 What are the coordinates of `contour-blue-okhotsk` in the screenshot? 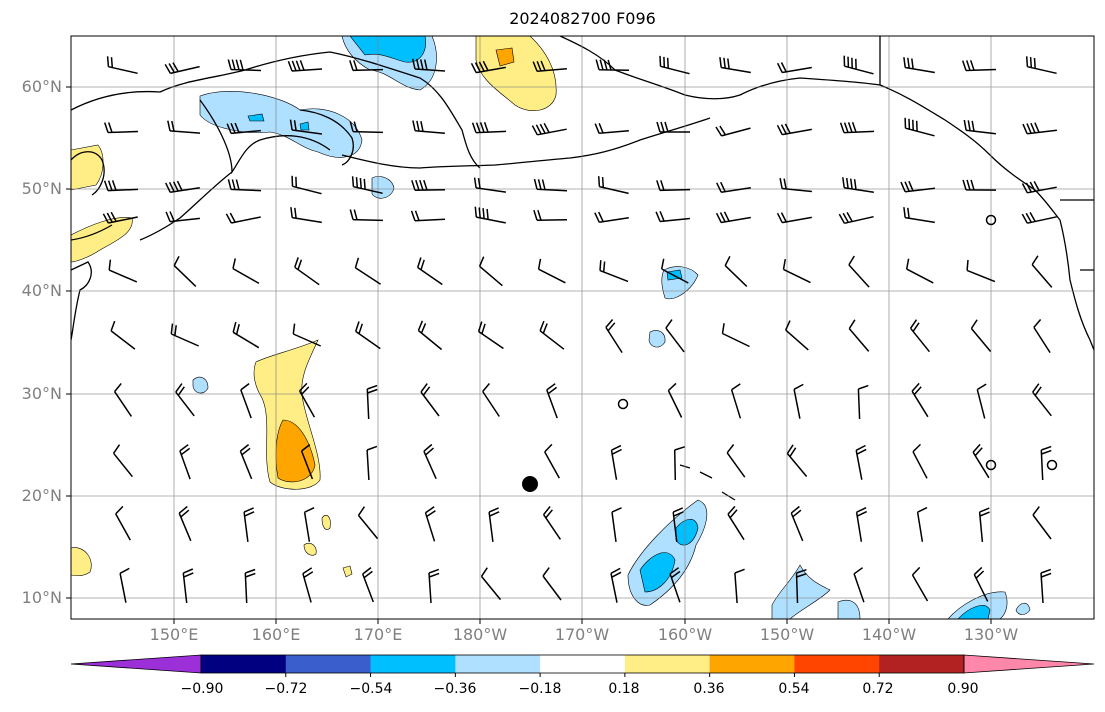 It's located at (281, 124).